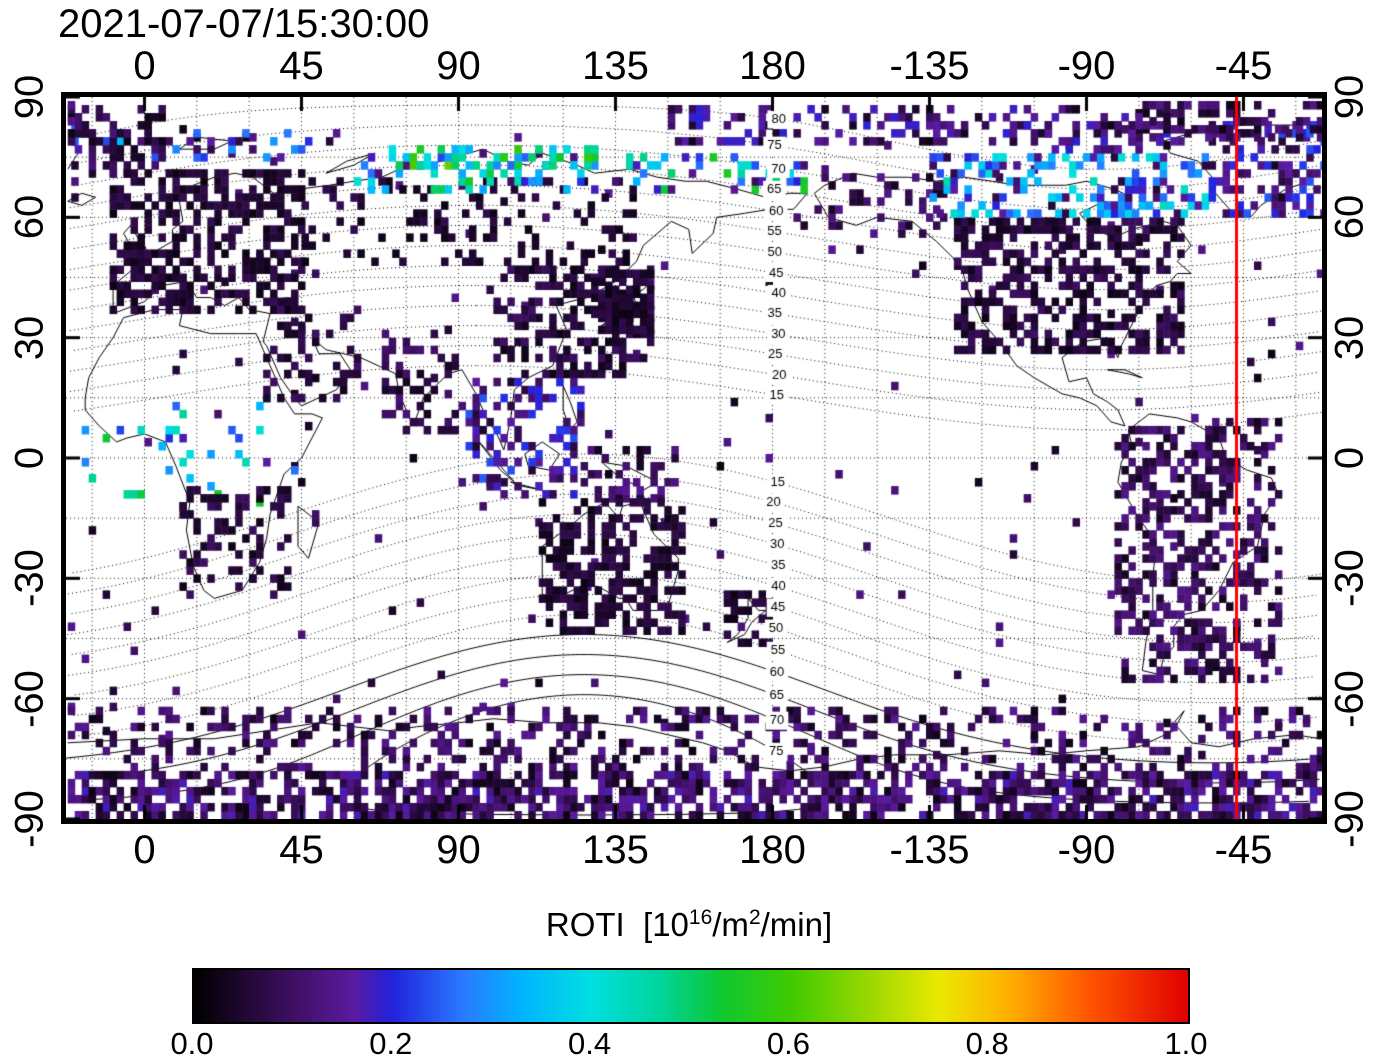  I want to click on colorbar-title-exp1: 16, so click(700, 917).